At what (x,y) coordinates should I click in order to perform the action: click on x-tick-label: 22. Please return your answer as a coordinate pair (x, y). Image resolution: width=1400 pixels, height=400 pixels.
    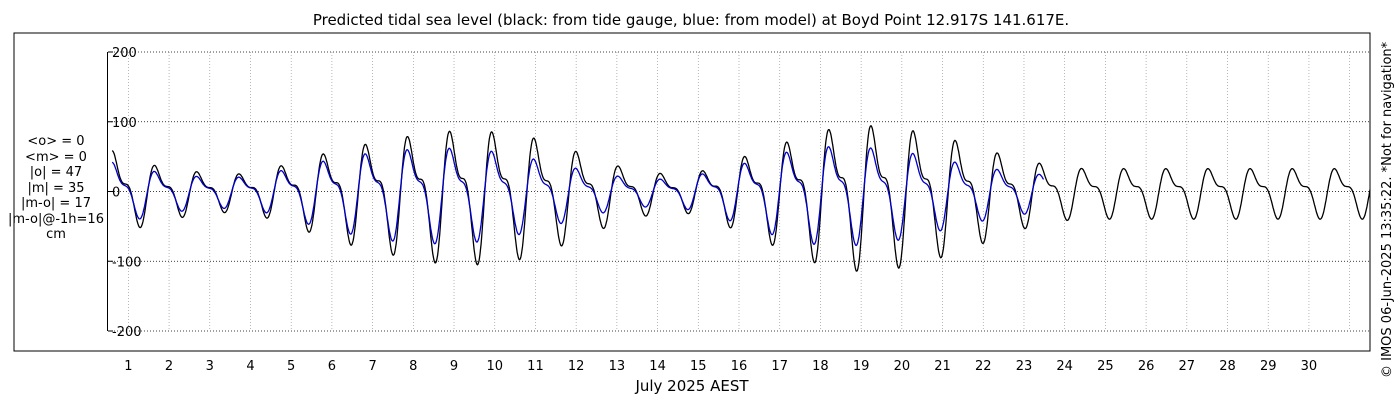
    Looking at the image, I should click on (983, 366).